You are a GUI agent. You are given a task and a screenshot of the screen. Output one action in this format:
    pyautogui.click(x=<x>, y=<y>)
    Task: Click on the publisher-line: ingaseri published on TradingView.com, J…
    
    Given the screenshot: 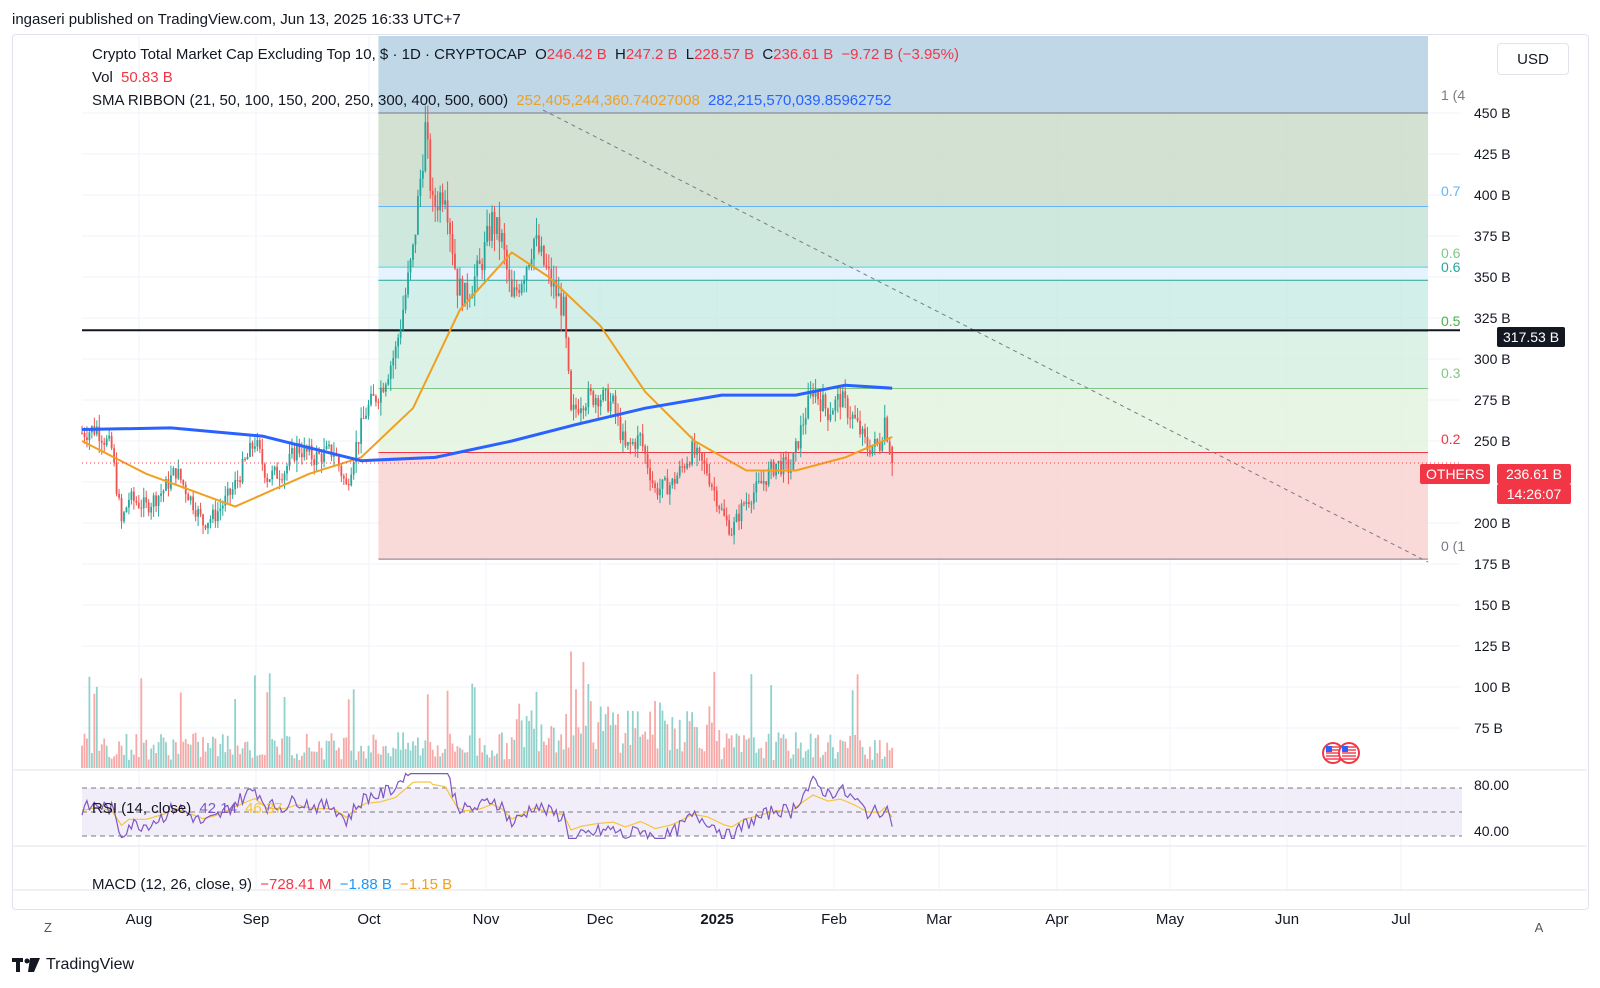 What is the action you would take?
    pyautogui.click(x=236, y=19)
    